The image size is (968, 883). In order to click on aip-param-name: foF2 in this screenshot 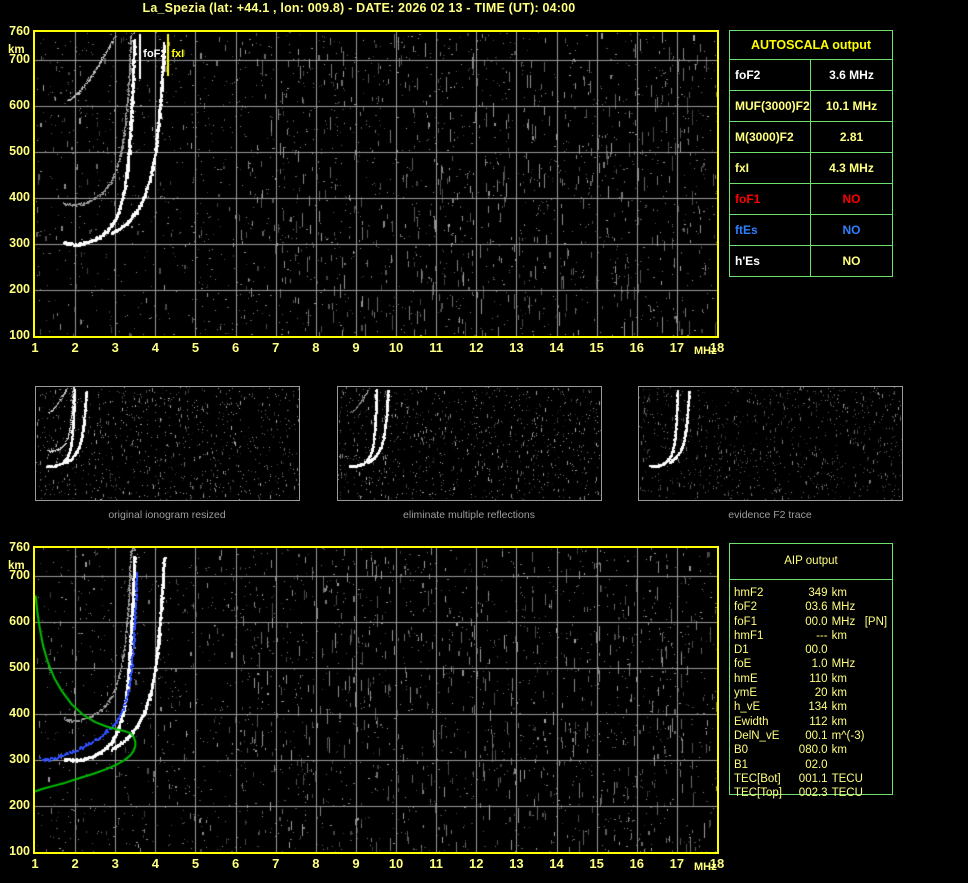, I will do `click(746, 607)`.